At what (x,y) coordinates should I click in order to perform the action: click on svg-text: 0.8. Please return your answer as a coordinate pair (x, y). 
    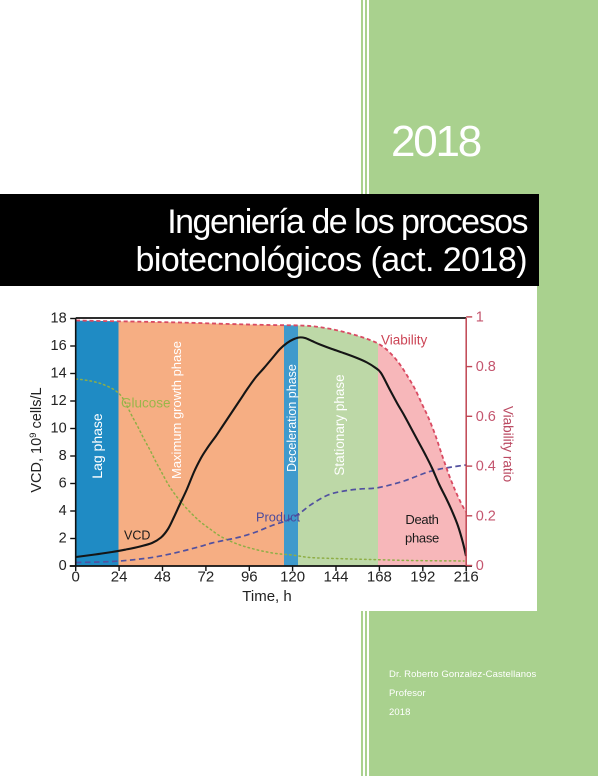
    Looking at the image, I should click on (486, 367).